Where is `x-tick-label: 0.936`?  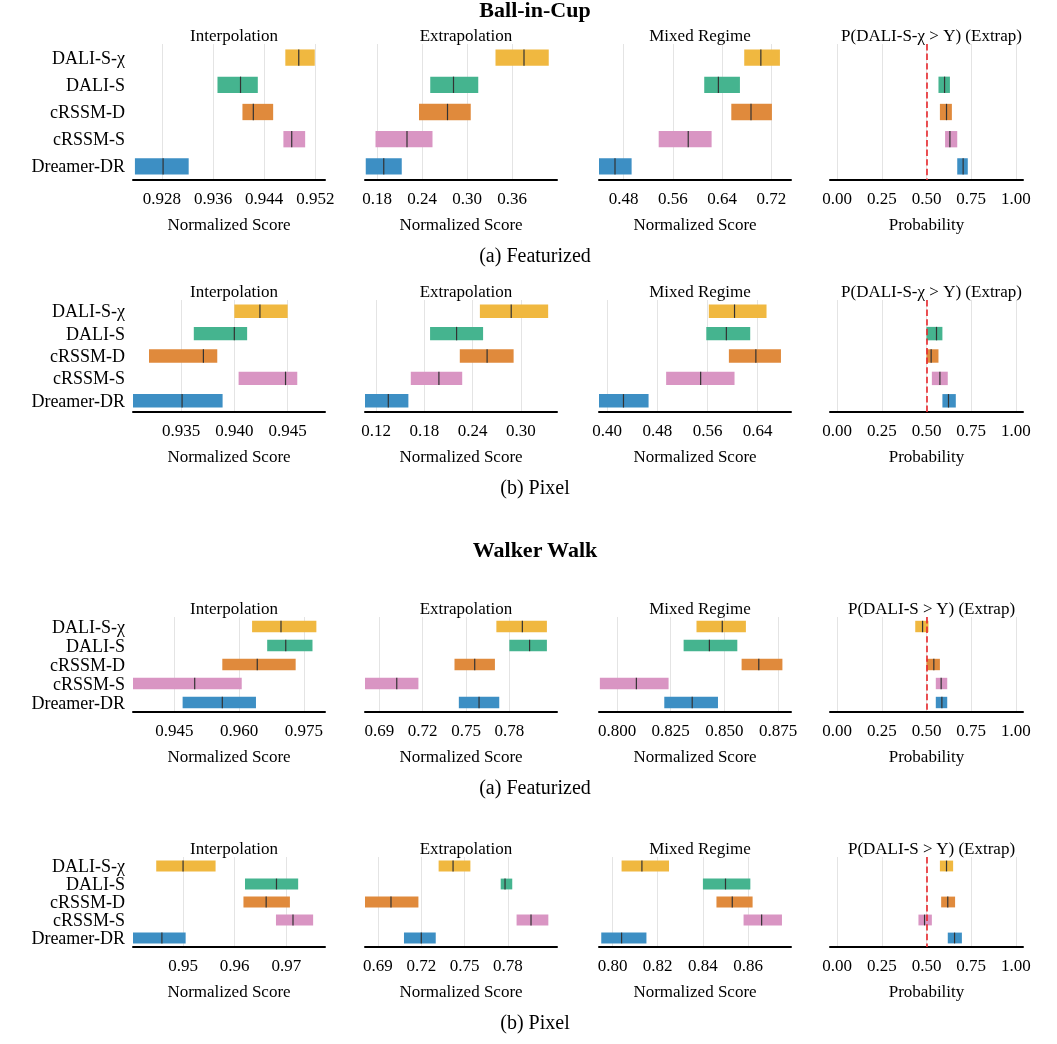 x-tick-label: 0.936 is located at coordinates (213, 198).